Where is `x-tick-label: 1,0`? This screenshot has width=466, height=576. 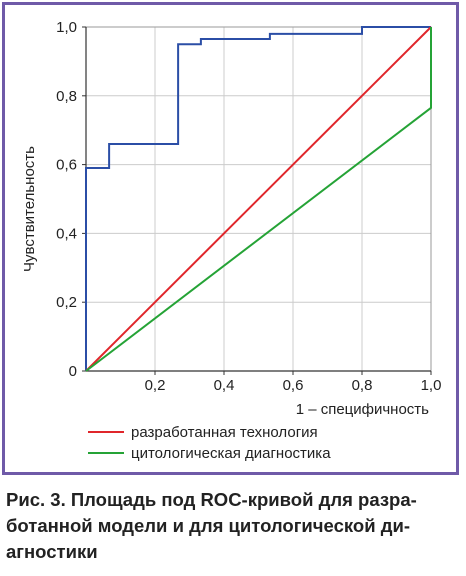
x-tick-label: 1,0 is located at coordinates (431, 385).